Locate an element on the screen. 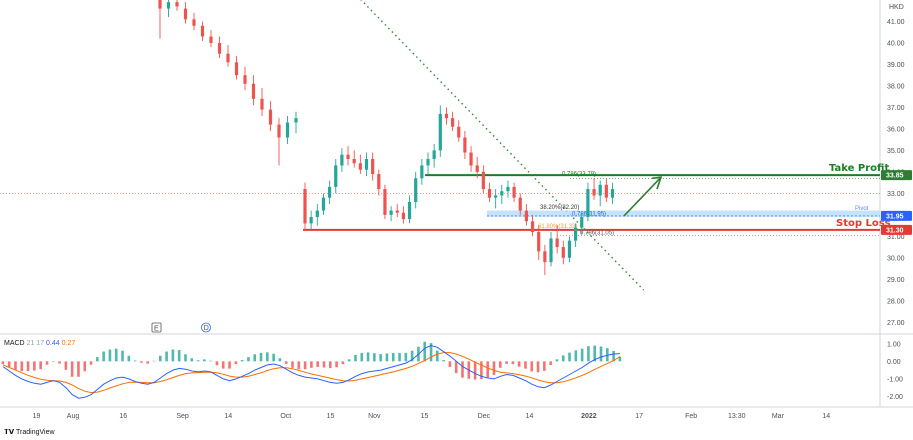 The image size is (913, 440). price-tick-label: 39.00 is located at coordinates (896, 65).